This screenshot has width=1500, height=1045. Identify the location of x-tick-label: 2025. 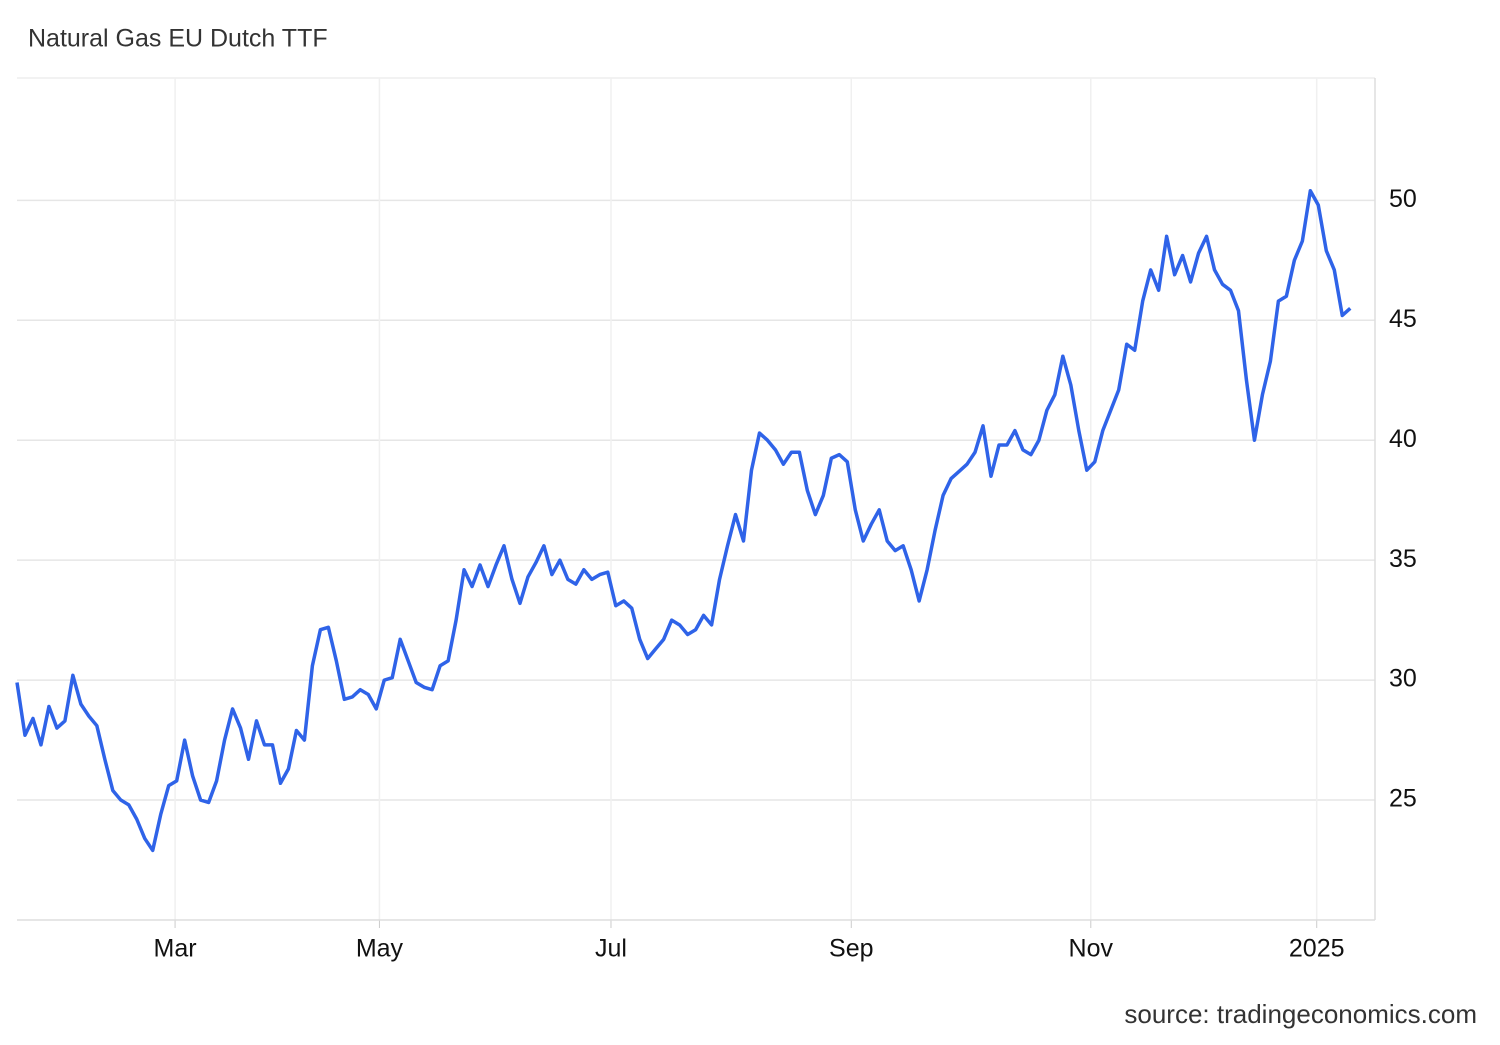
(1317, 949).